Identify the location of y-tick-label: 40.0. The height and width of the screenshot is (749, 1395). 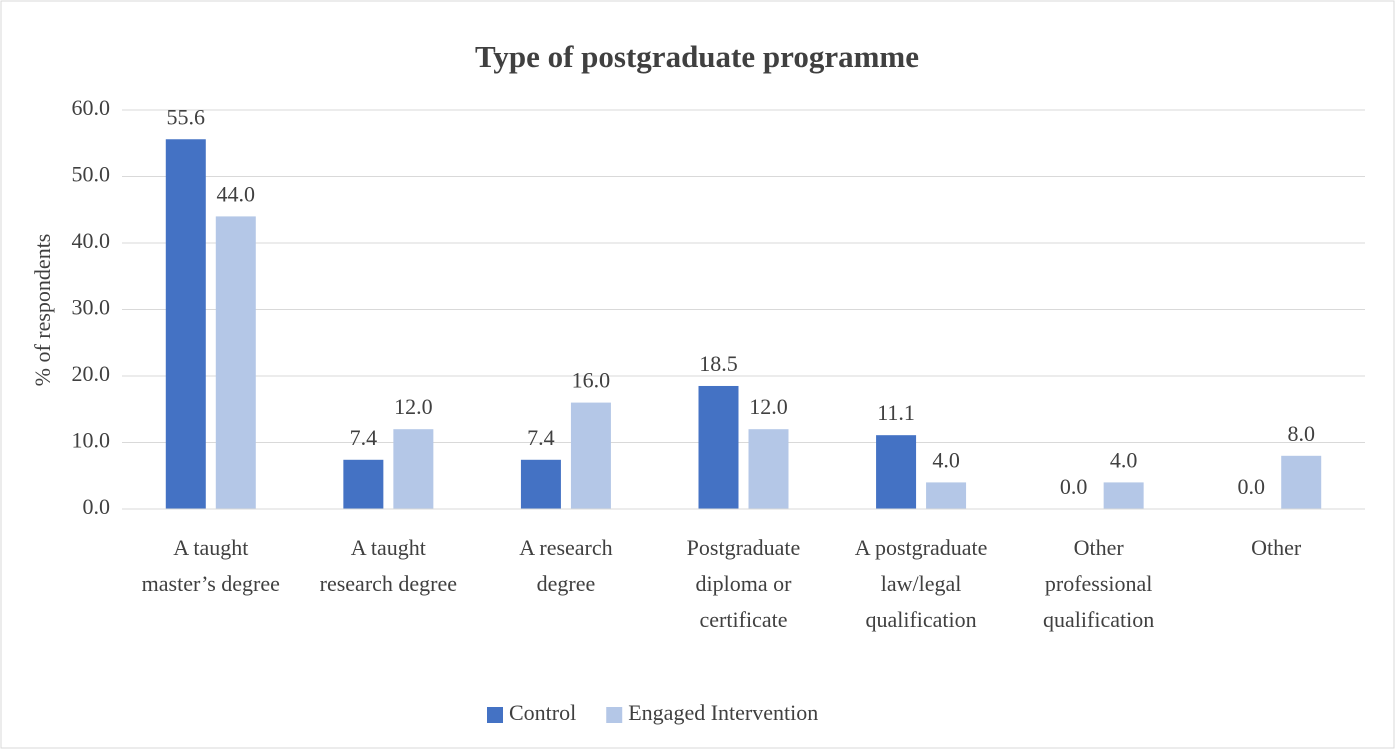
(91, 240).